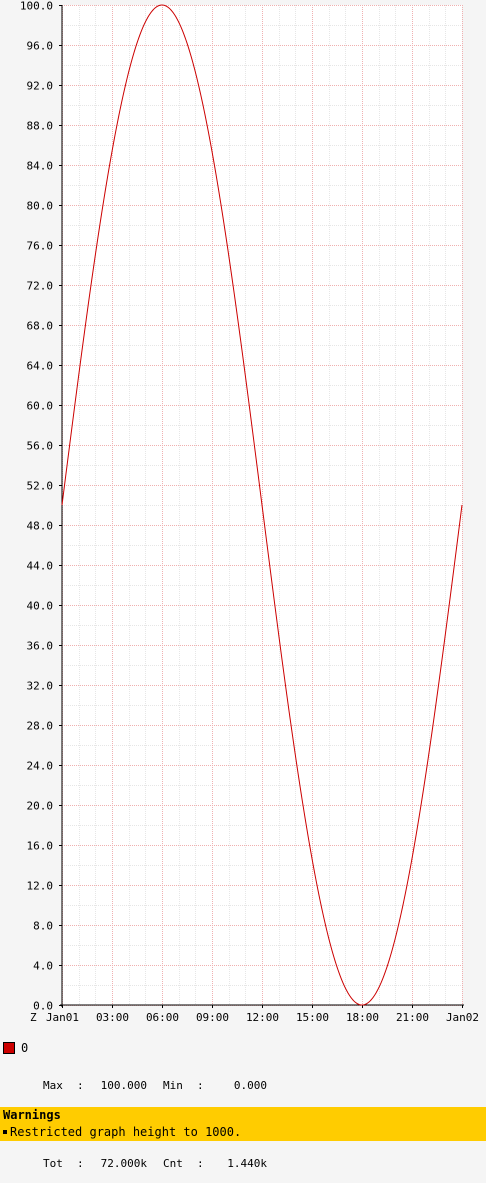 This screenshot has width=486, height=1183. I want to click on y-tick-label: 48.0, so click(40, 526).